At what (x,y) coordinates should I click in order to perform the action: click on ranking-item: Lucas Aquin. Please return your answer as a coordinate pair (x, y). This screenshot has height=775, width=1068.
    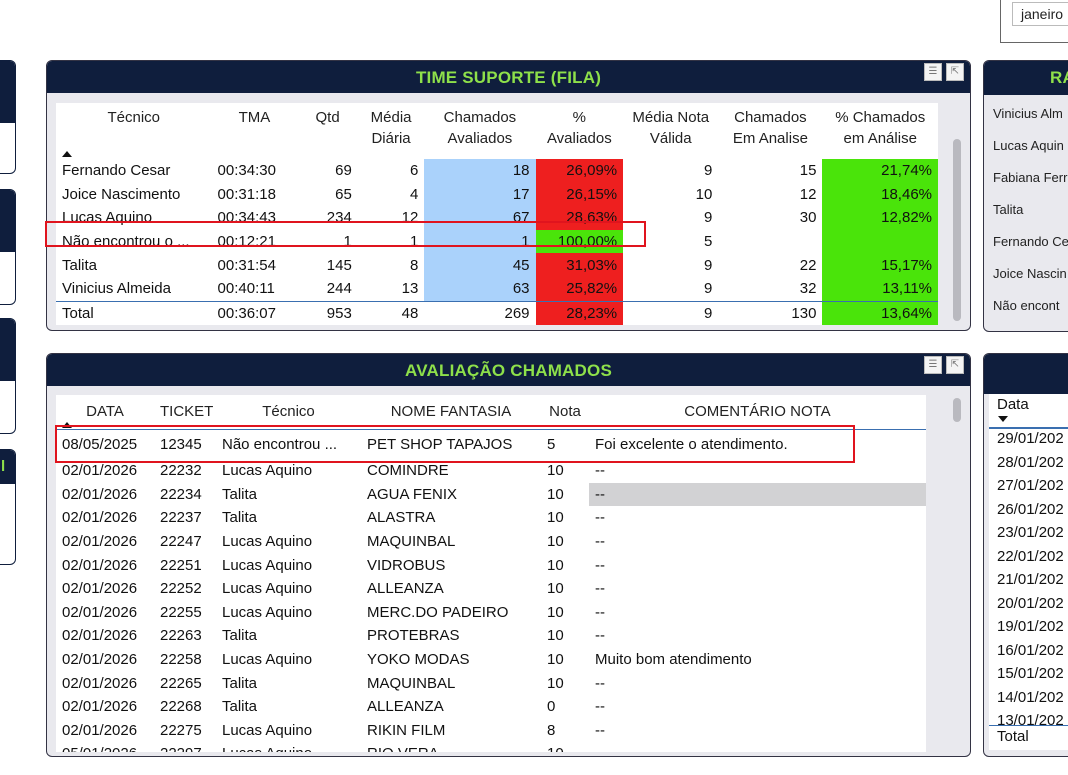
    Looking at the image, I should click on (1028, 145).